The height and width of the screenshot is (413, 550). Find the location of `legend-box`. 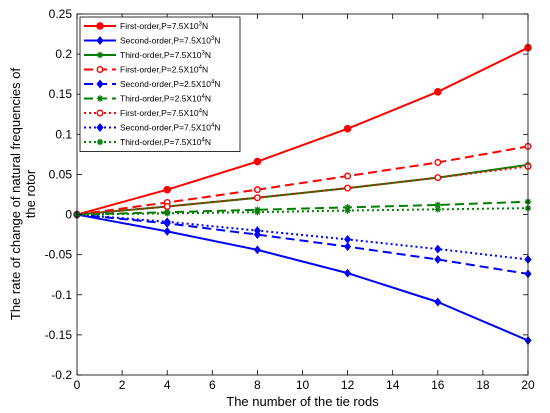

legend-box is located at coordinates (160, 84).